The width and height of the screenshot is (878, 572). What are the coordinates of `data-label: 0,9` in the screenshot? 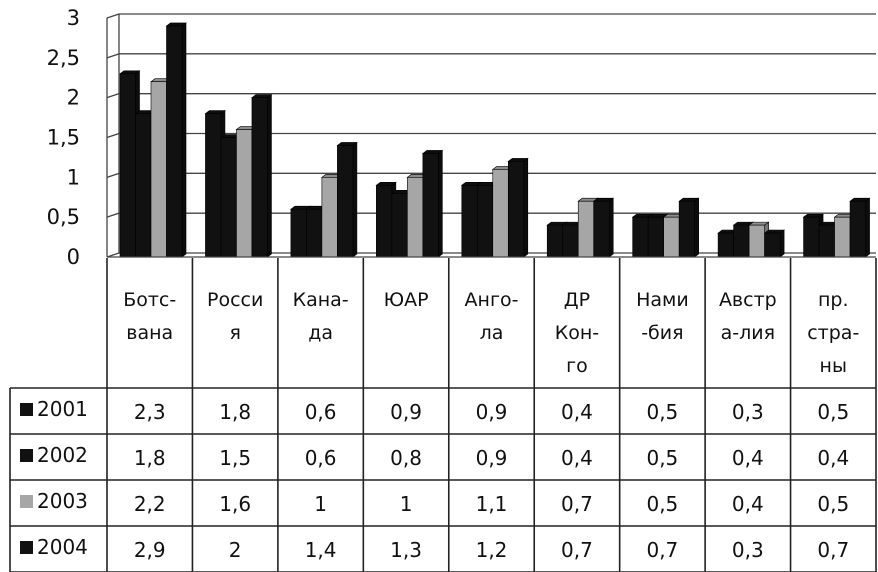 It's located at (492, 412).